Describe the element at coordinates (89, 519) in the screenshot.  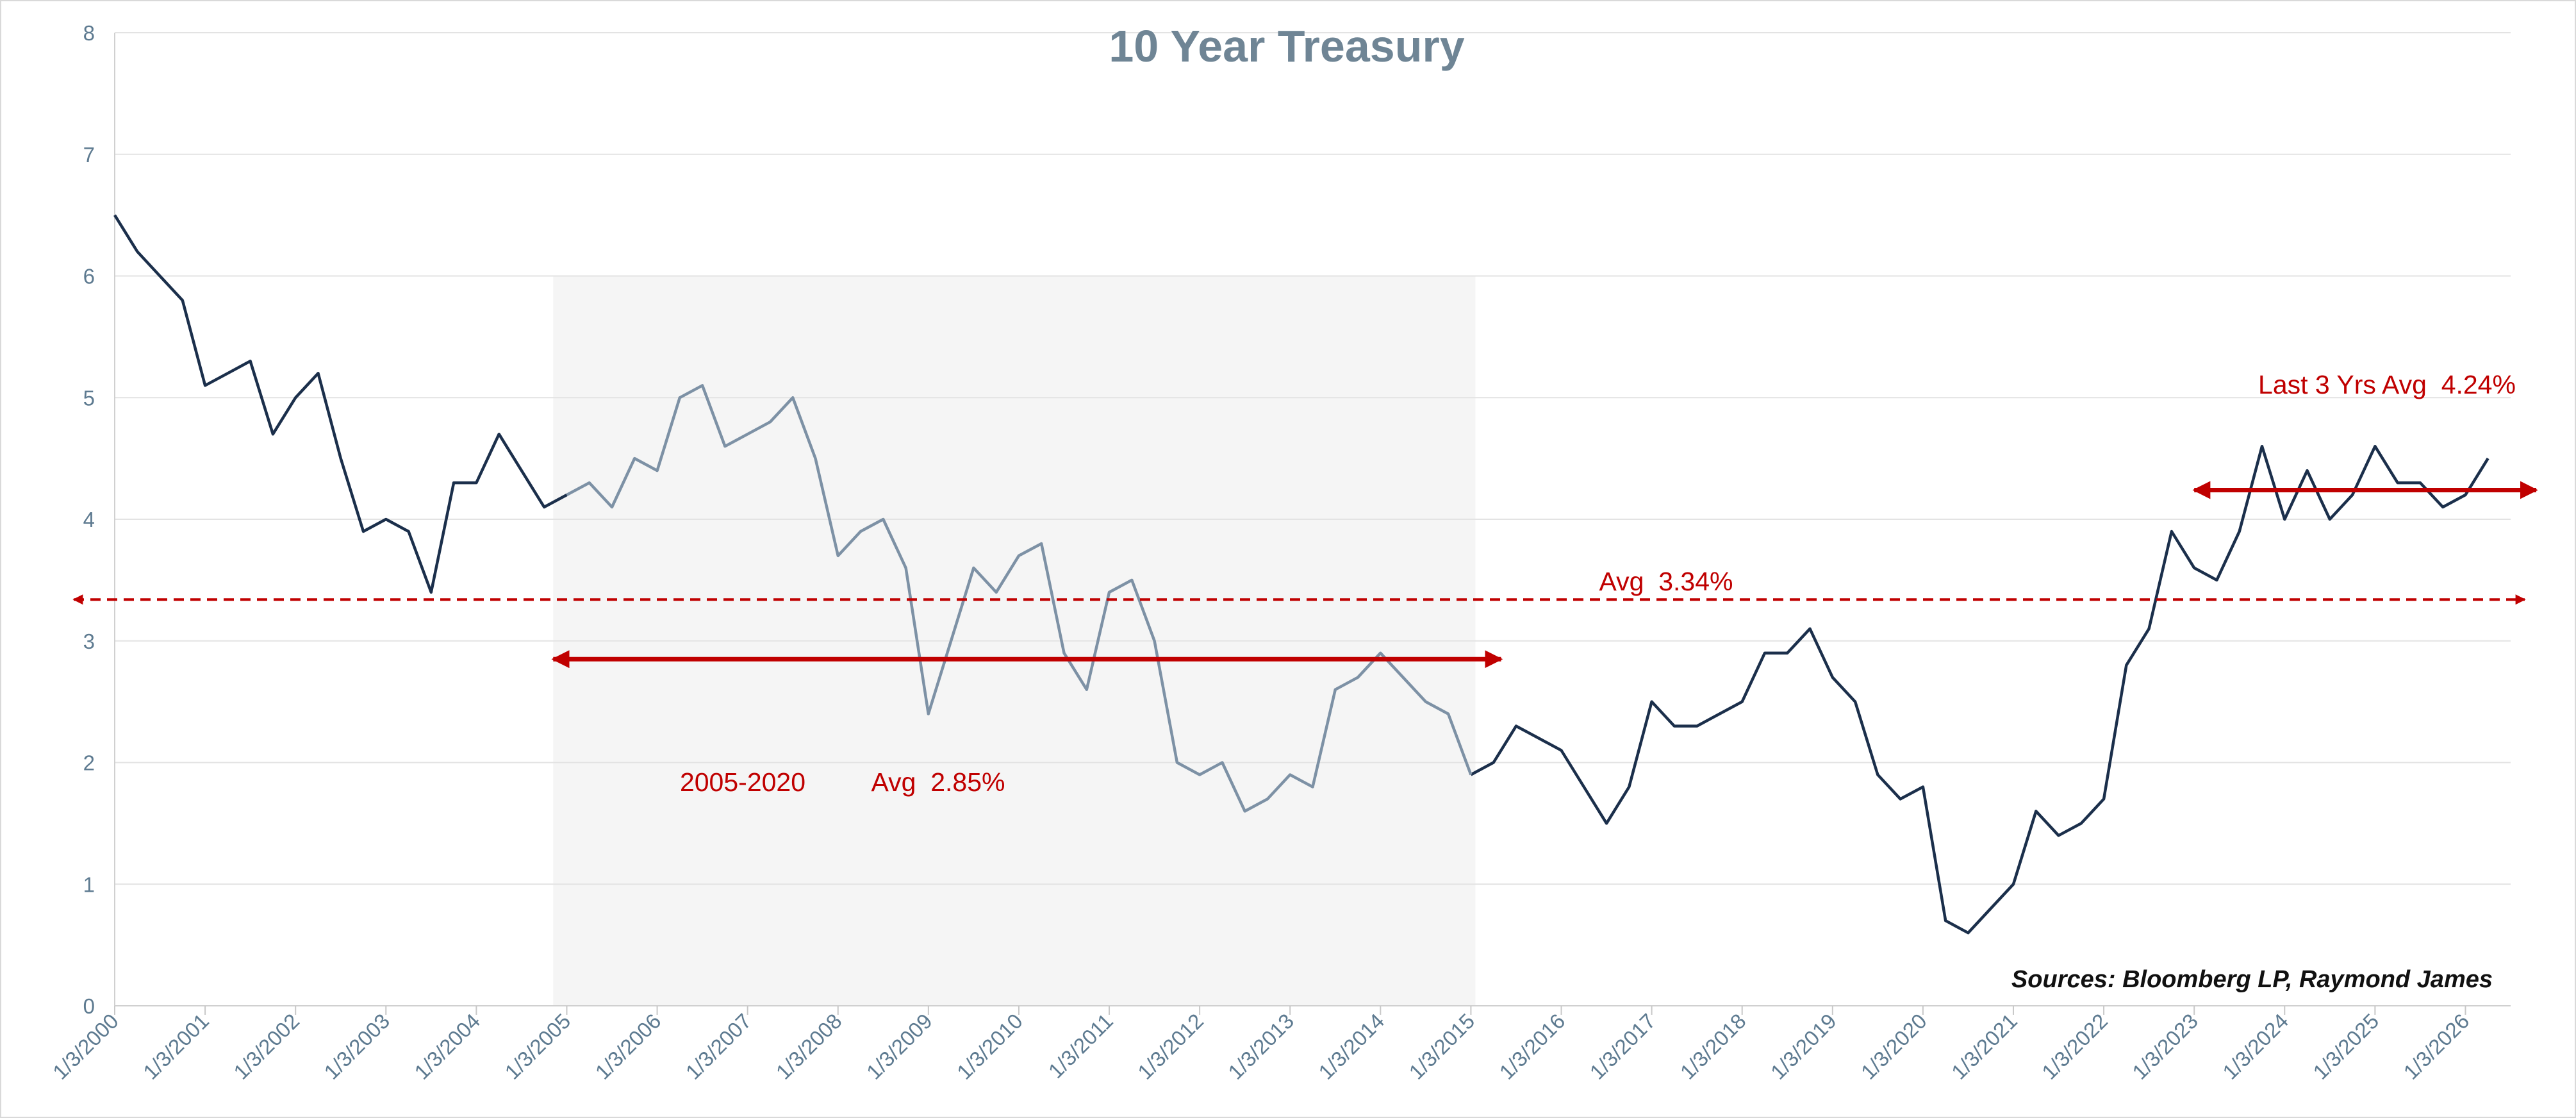
I see `y-tick-label: 4` at that location.